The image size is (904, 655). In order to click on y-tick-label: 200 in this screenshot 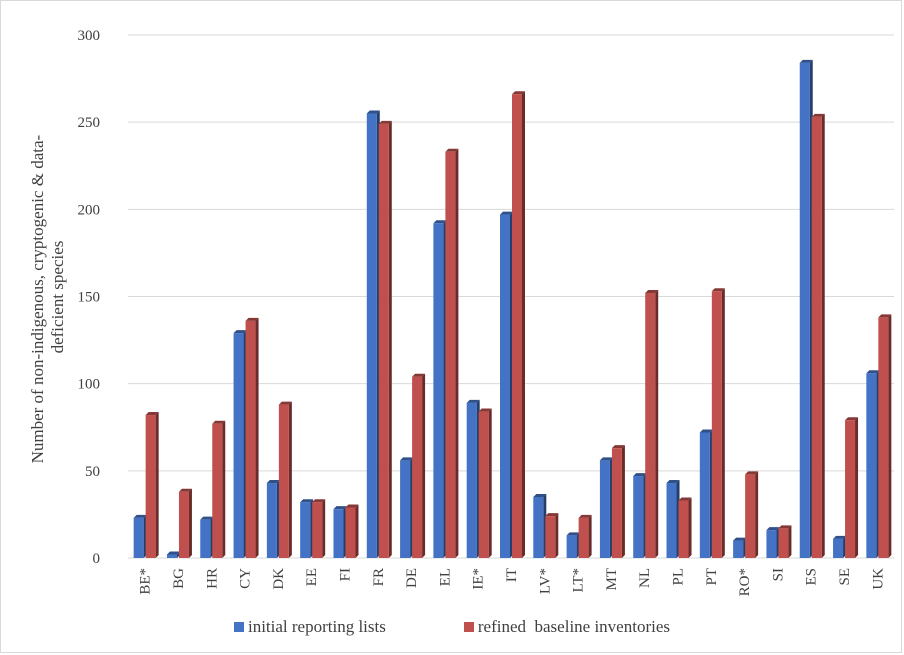, I will do `click(89, 210)`.